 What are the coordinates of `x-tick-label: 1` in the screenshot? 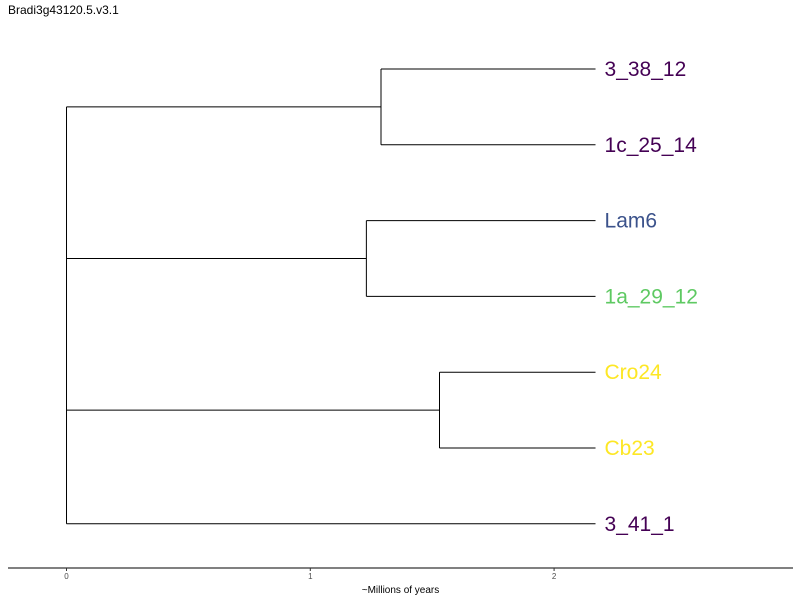 It's located at (310, 576).